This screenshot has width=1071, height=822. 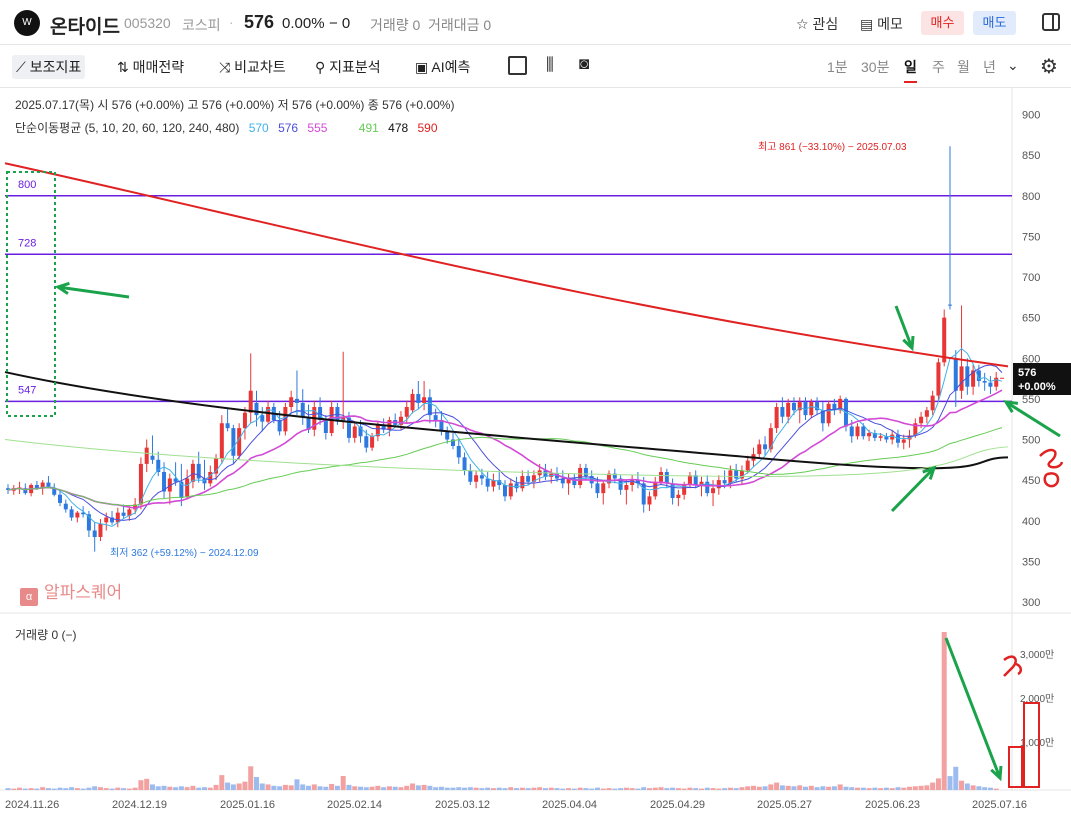 I want to click on x-tick-label: 2025.01.16, so click(x=247, y=805).